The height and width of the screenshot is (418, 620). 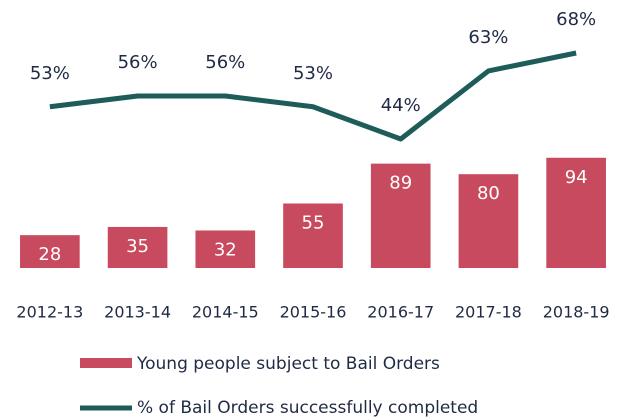 What do you see at coordinates (576, 19) in the screenshot?
I see `line-value-label: 68%` at bounding box center [576, 19].